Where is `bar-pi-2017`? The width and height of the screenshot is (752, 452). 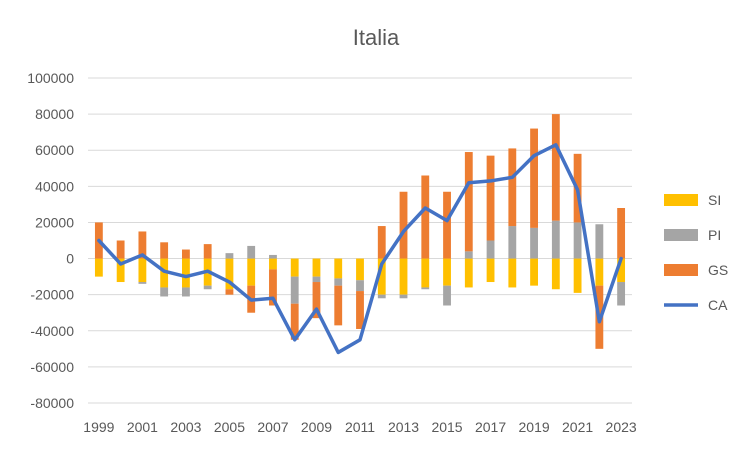
bar-pi-2017 is located at coordinates (490, 249).